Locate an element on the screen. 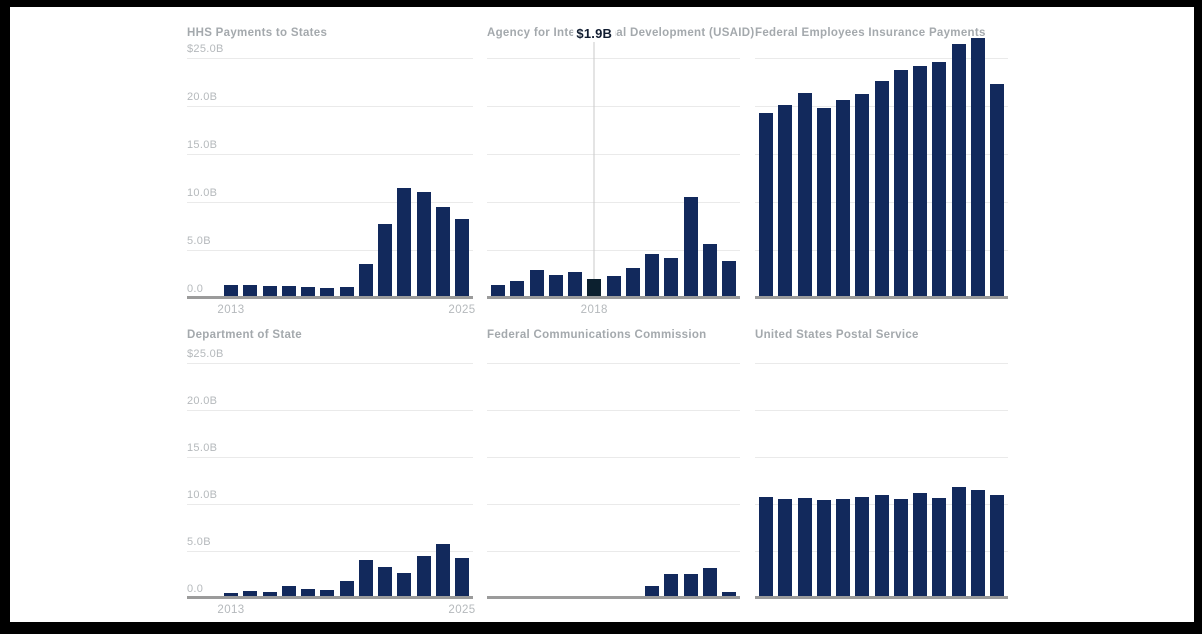 Image resolution: width=1202 pixels, height=634 pixels. x-axis-hover-label: 2018 is located at coordinates (594, 310).